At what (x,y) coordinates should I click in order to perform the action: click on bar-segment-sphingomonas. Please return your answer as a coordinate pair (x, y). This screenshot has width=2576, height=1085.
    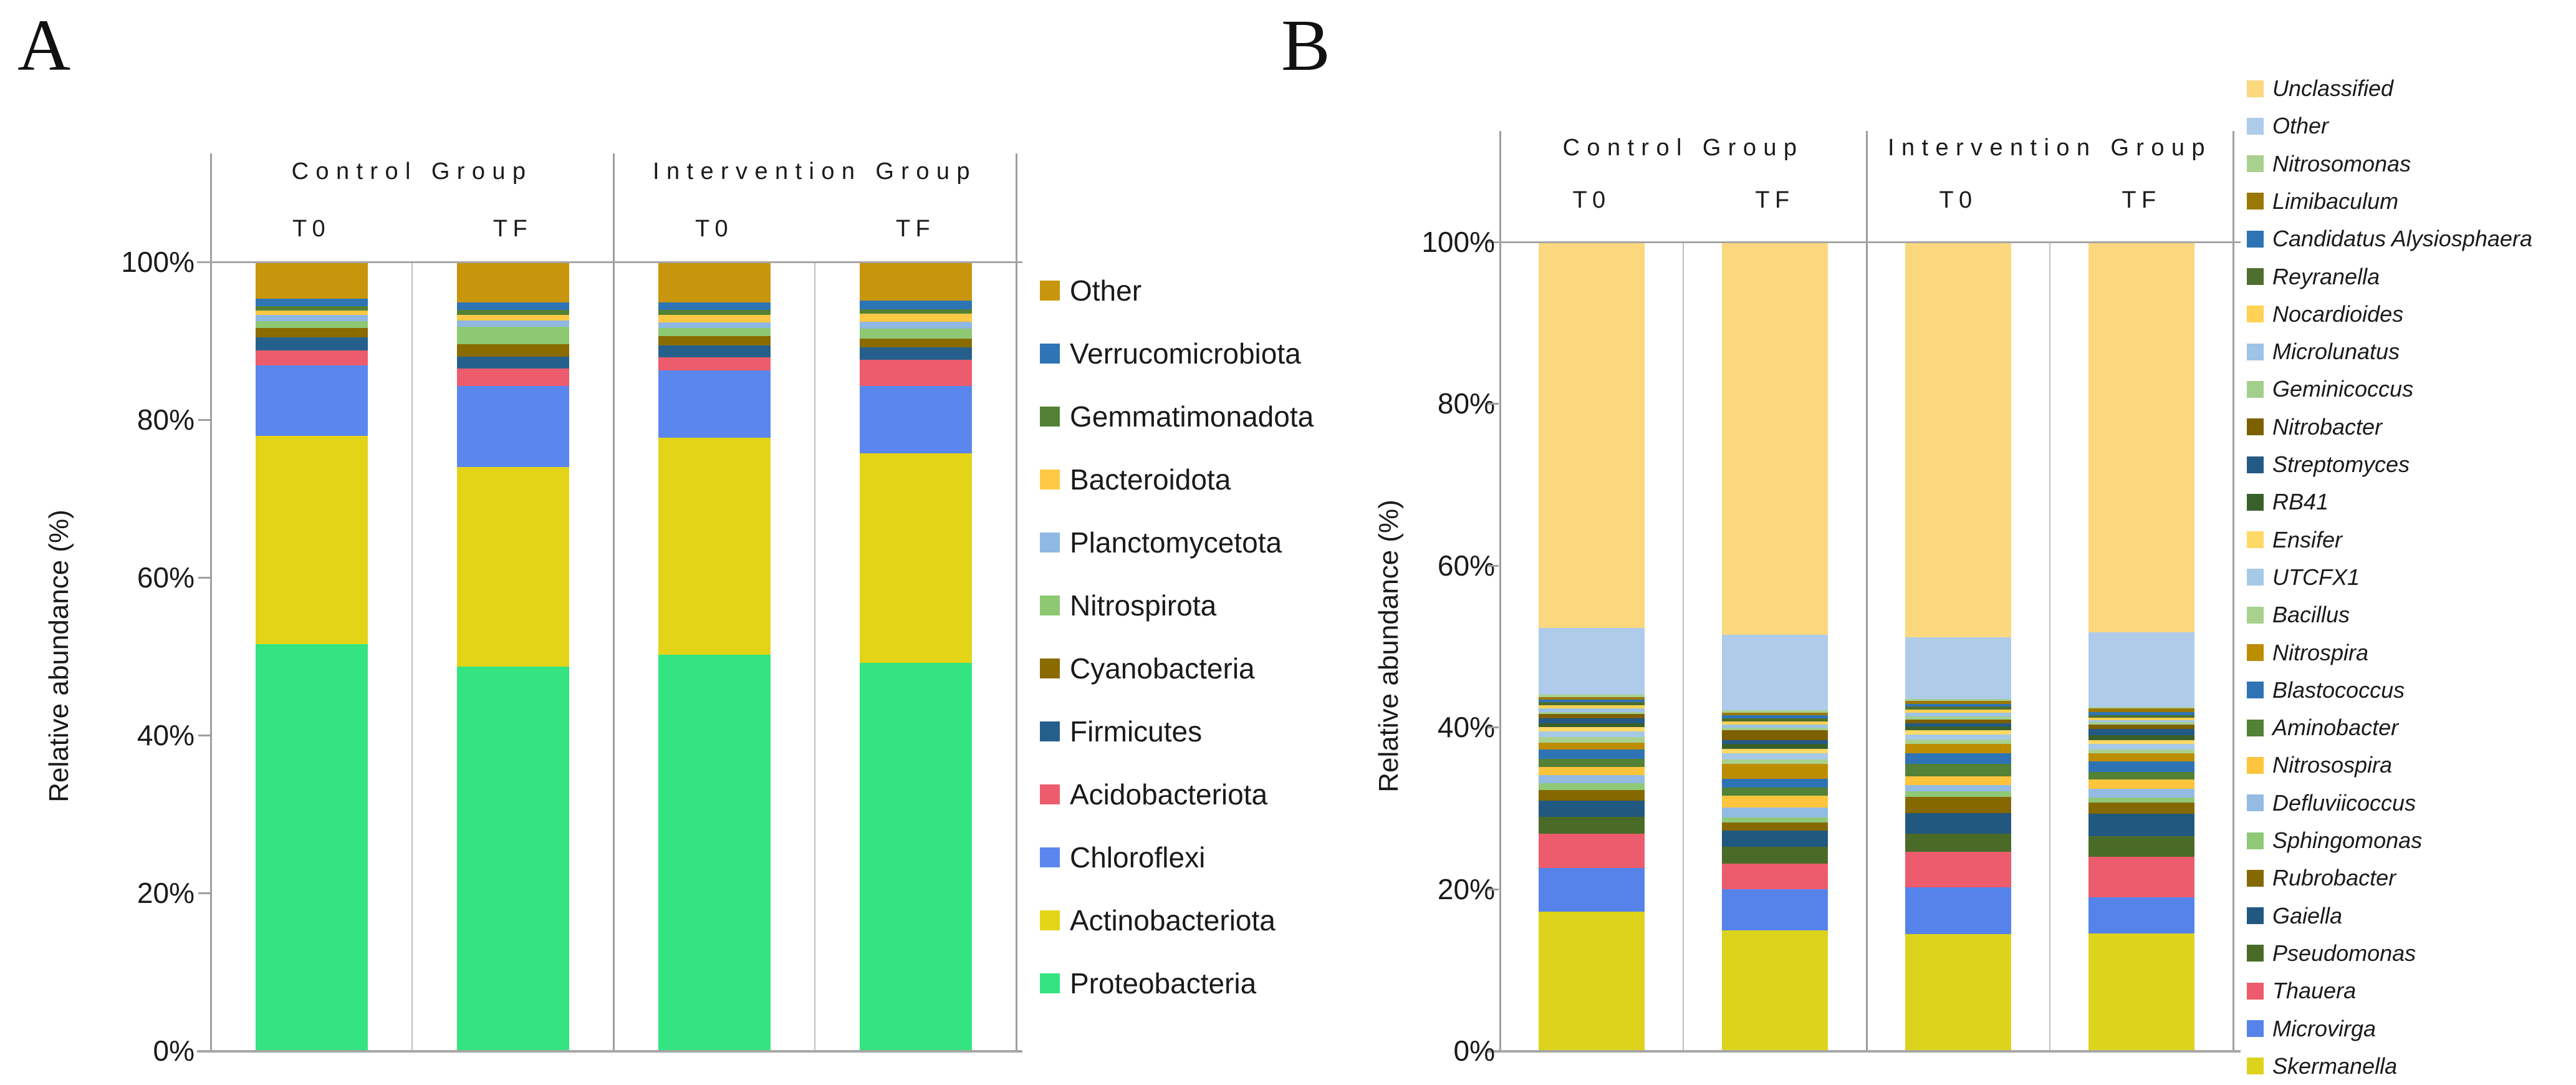
    Looking at the image, I should click on (1958, 794).